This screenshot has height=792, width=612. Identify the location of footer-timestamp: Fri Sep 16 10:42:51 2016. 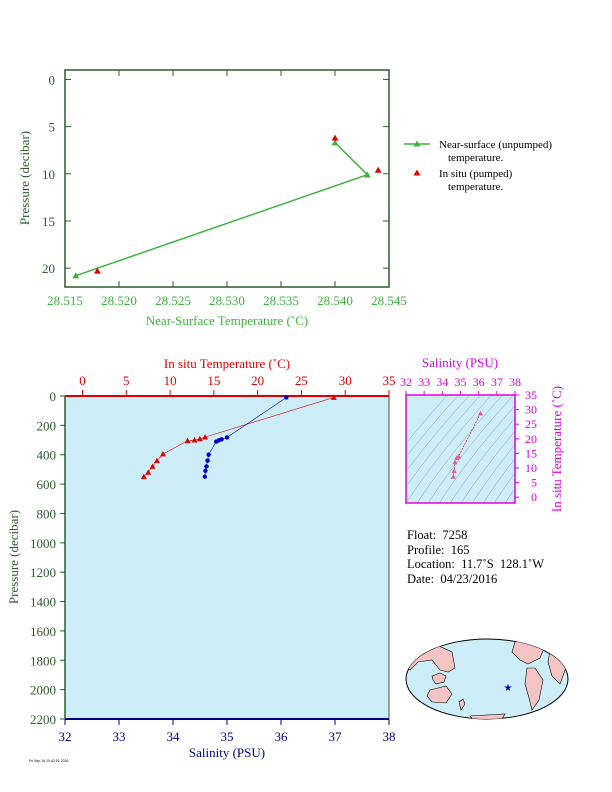
(49, 761).